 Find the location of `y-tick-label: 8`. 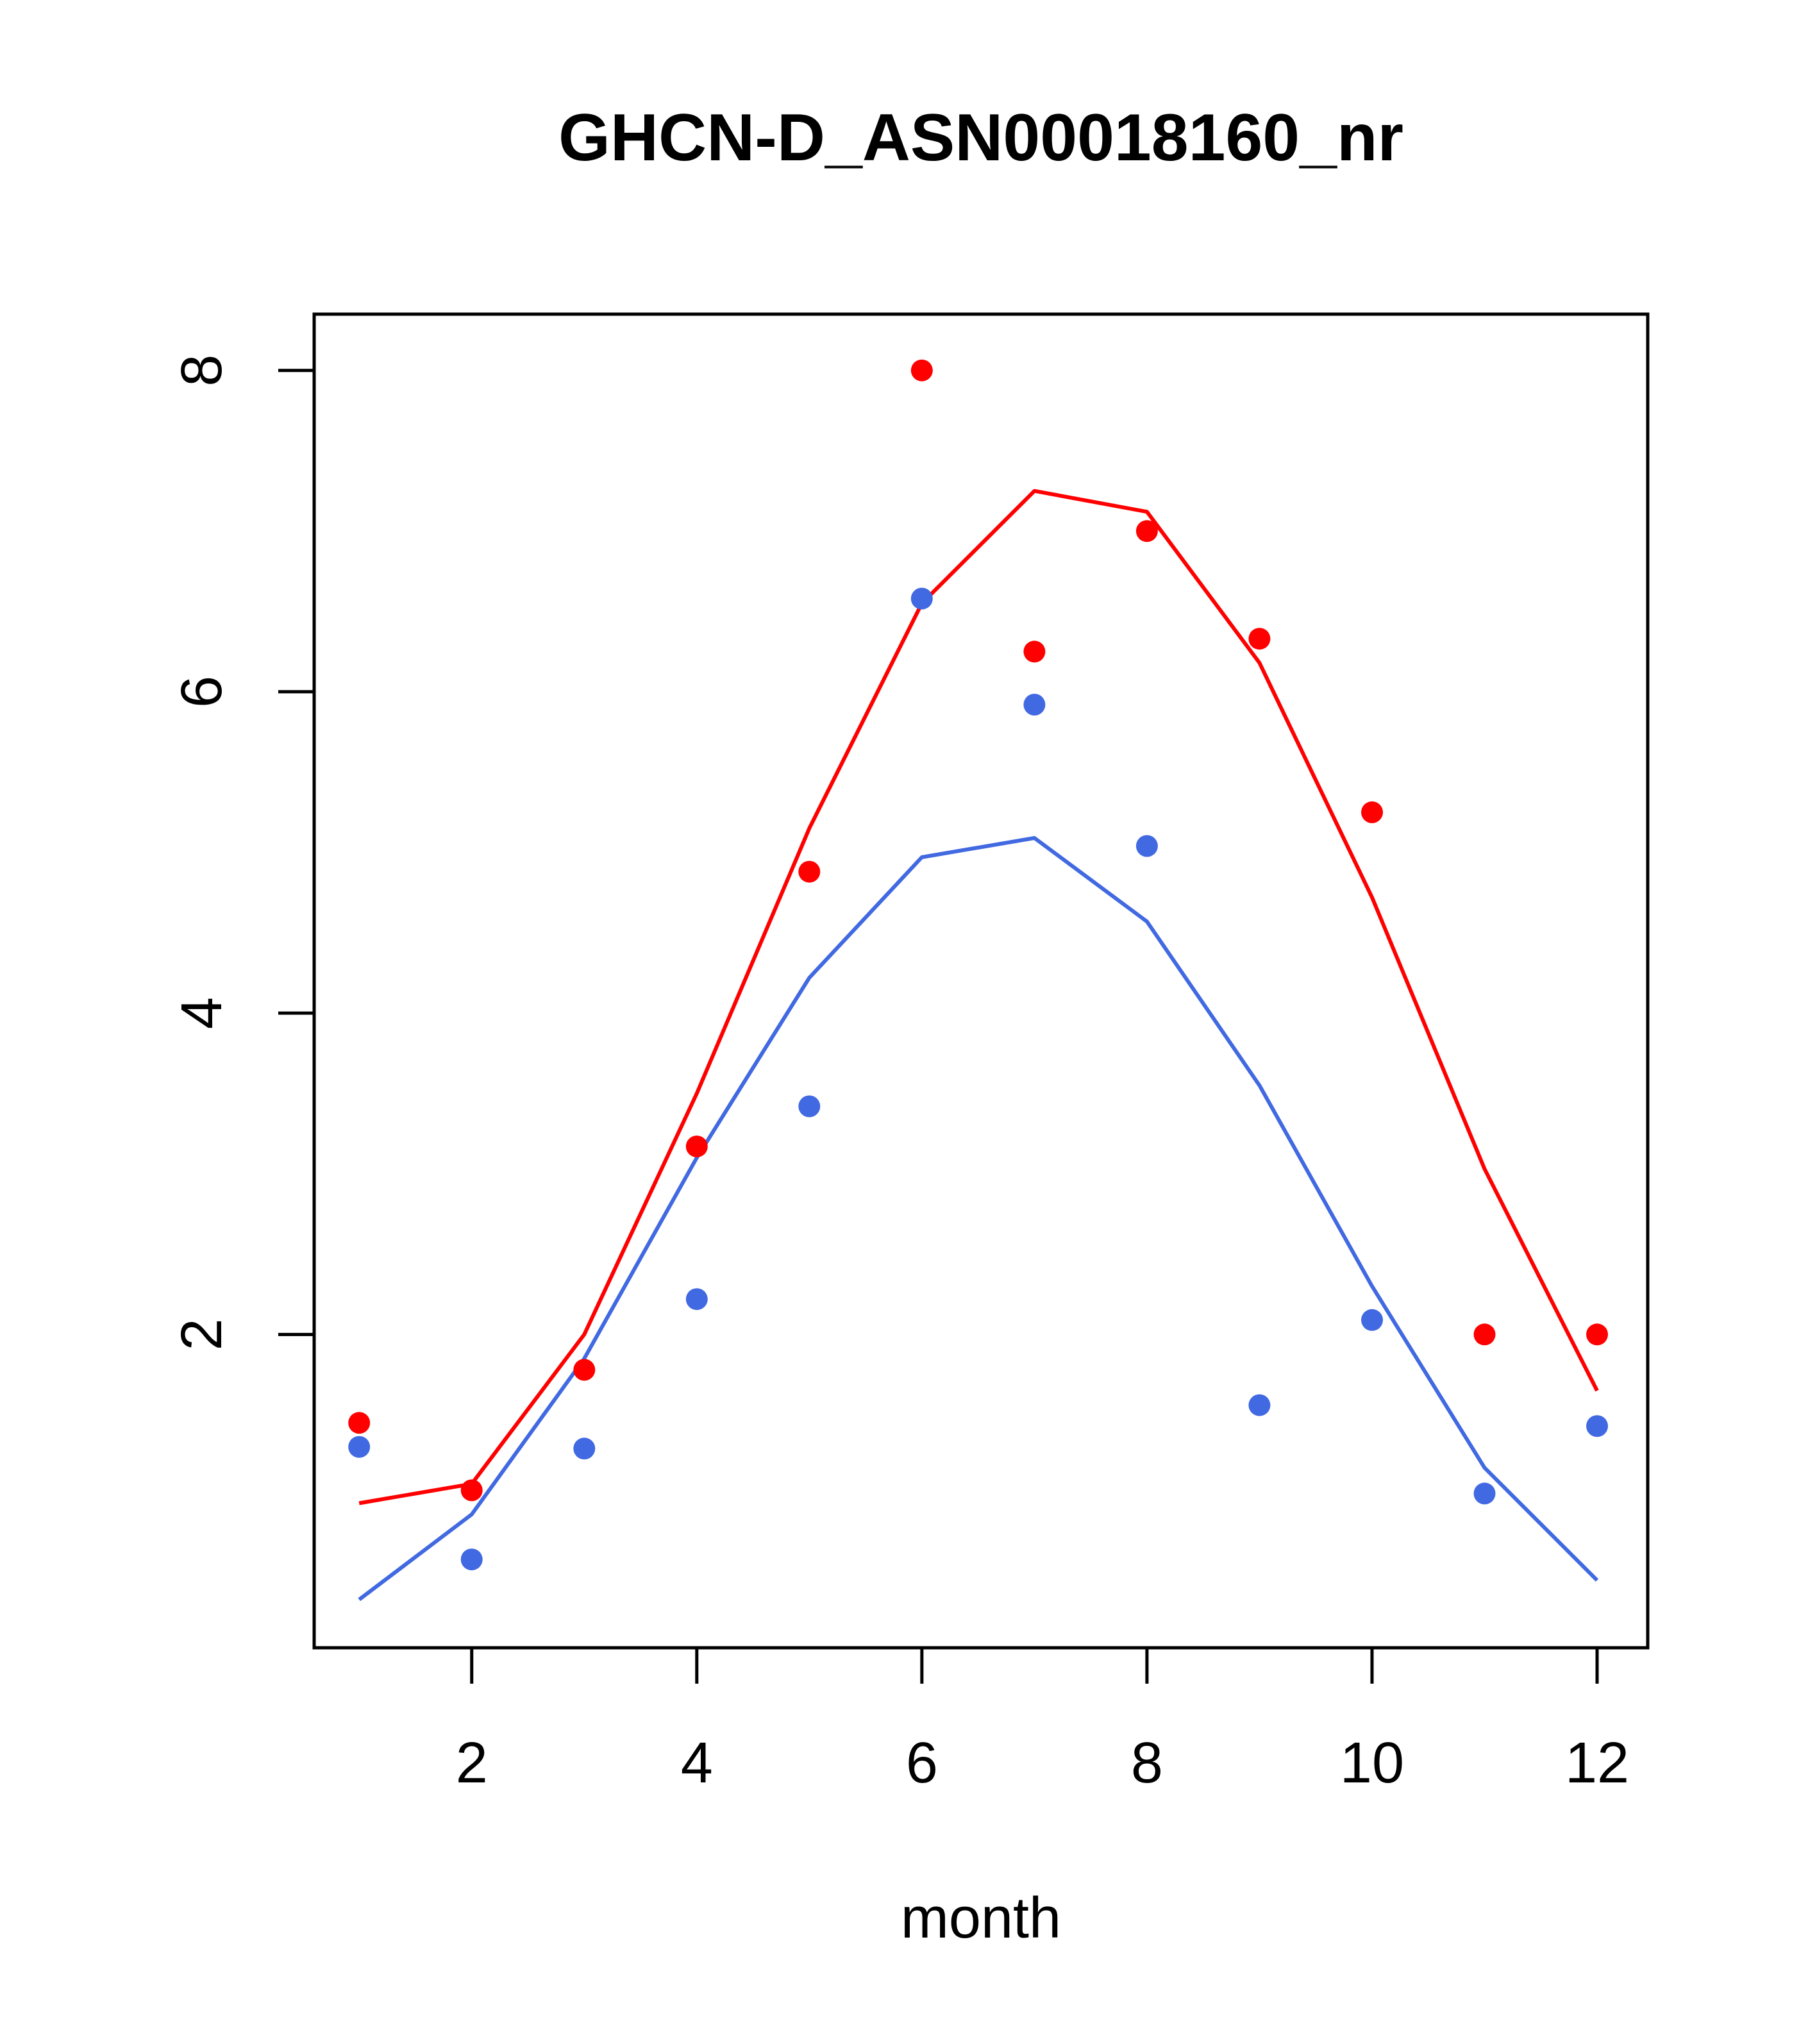

y-tick-label: 8 is located at coordinates (202, 371).